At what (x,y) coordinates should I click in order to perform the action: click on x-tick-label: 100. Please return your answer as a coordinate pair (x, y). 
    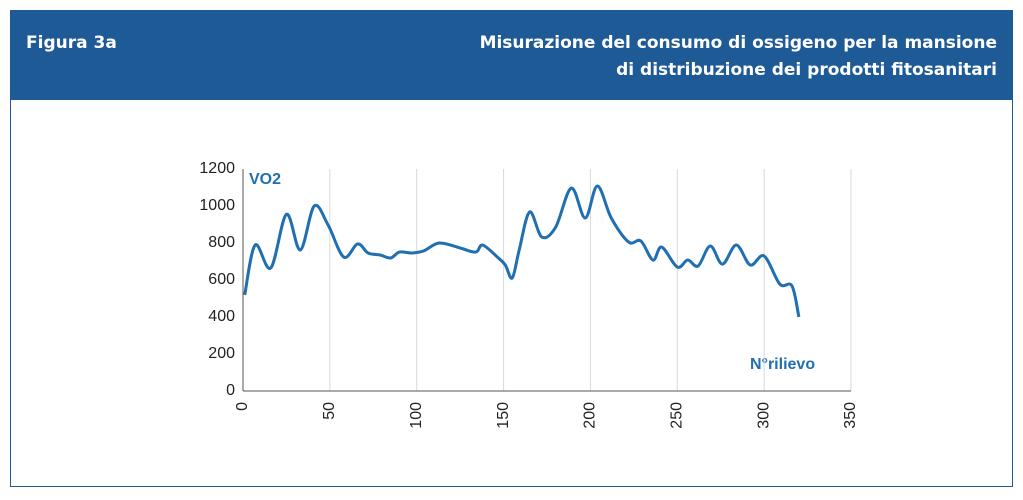
    Looking at the image, I should click on (416, 415).